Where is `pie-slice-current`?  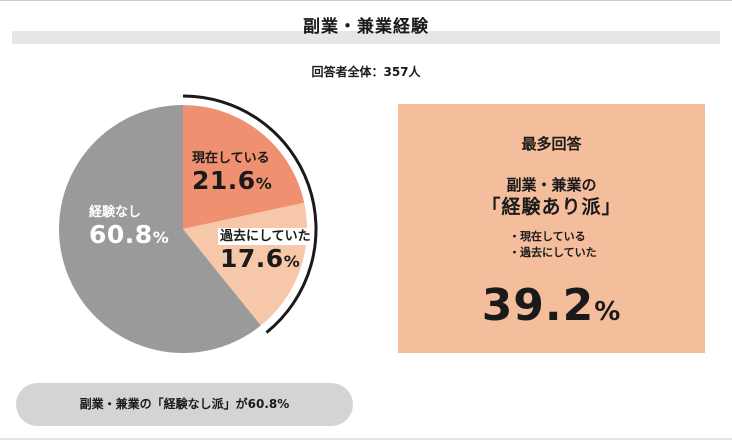 pie-slice-current is located at coordinates (244, 167).